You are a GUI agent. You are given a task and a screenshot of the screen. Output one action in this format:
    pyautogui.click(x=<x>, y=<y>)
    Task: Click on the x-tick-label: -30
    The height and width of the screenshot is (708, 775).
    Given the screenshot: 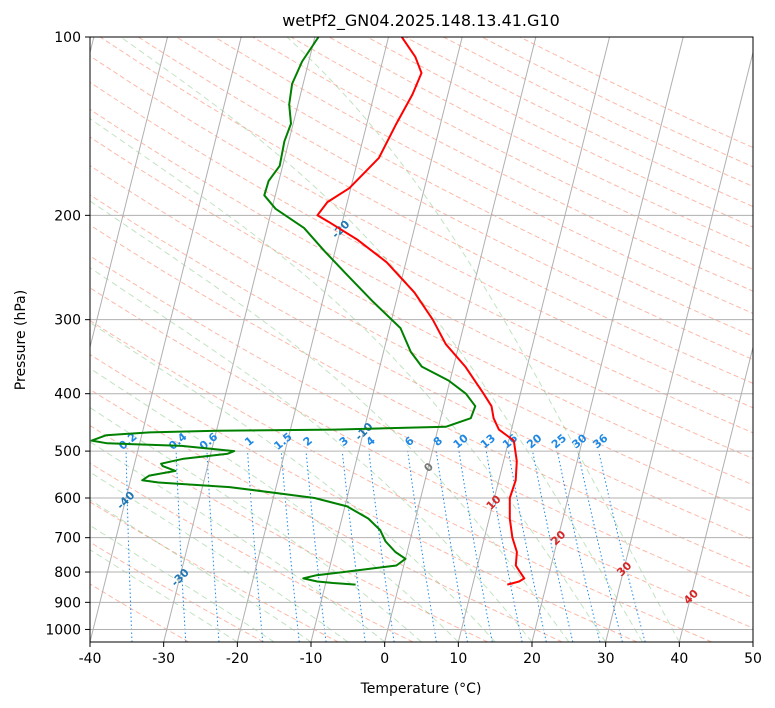 What is the action you would take?
    pyautogui.click(x=163, y=659)
    